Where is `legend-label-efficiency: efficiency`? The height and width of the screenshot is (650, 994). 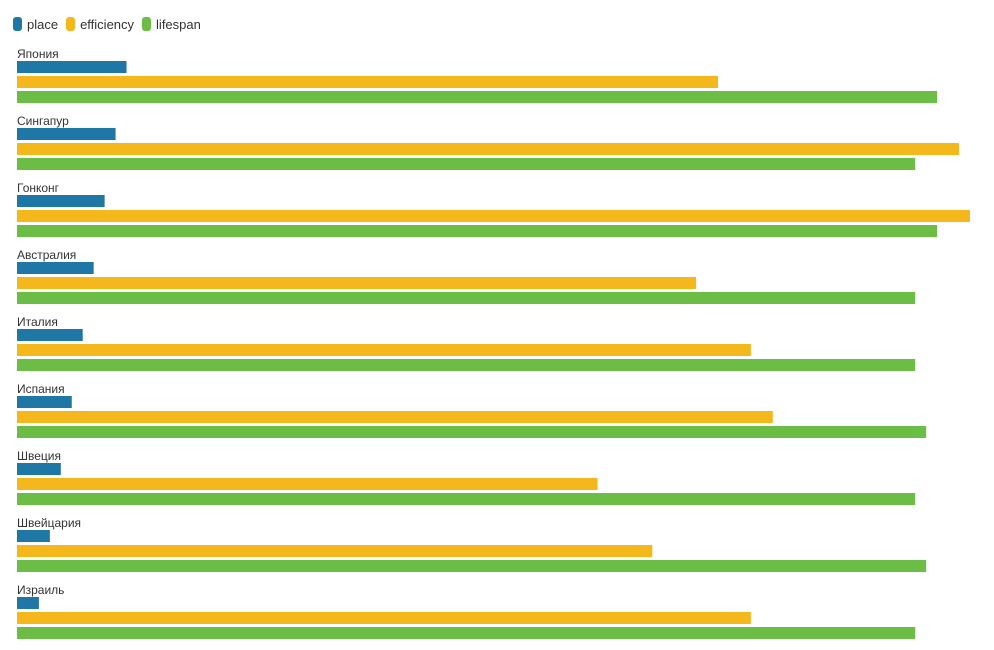
legend-label-efficiency: efficiency is located at coordinates (107, 24).